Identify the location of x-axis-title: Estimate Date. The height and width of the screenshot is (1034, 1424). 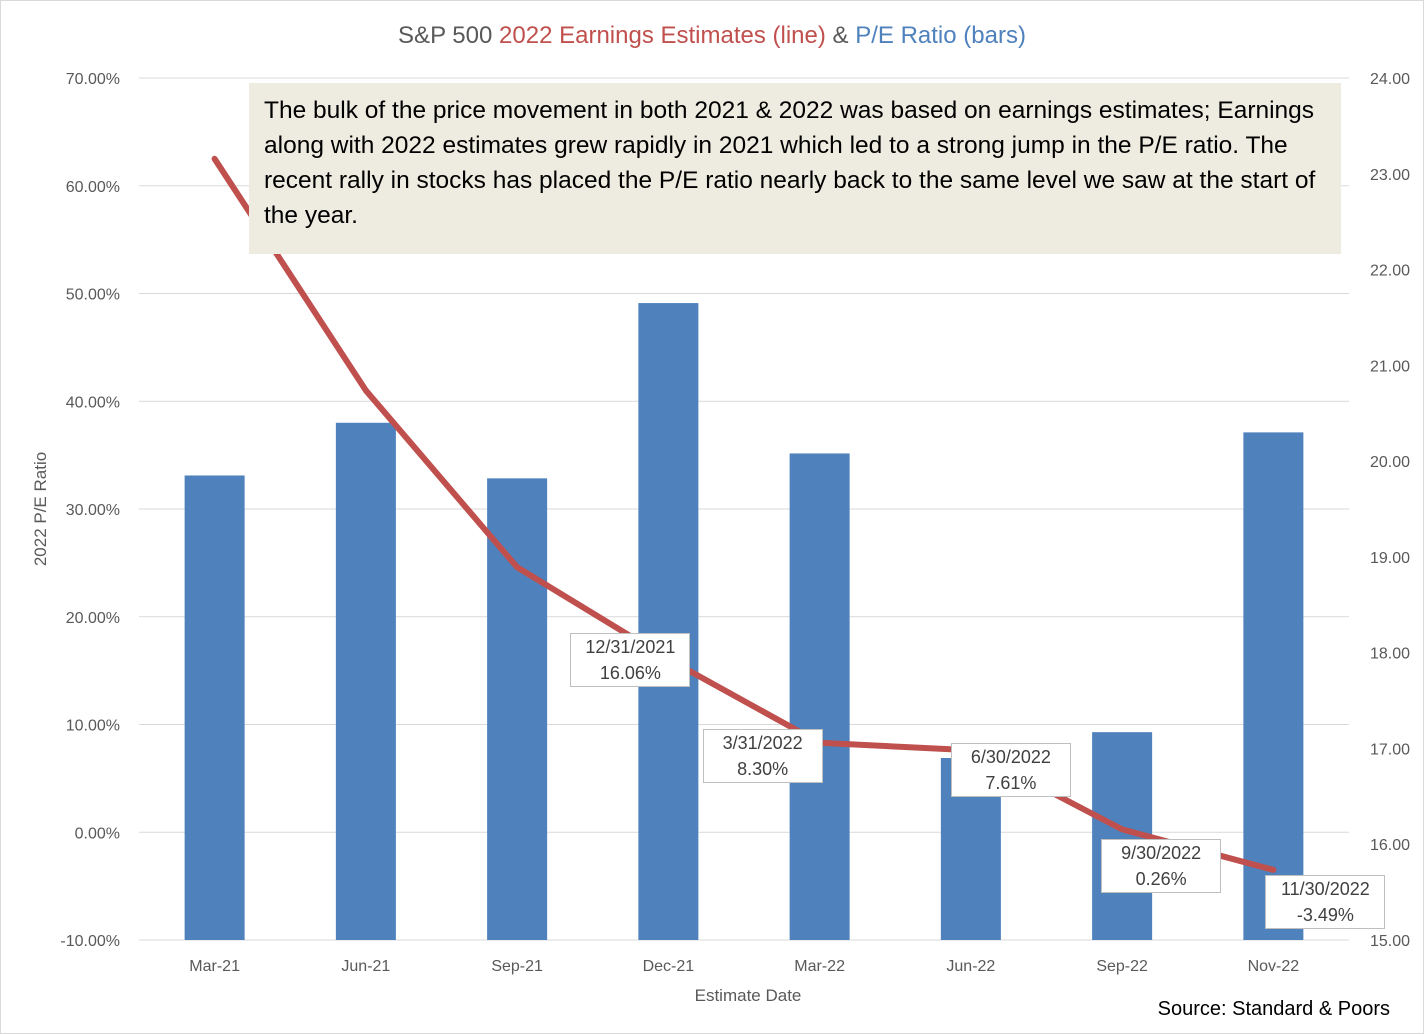
(748, 995).